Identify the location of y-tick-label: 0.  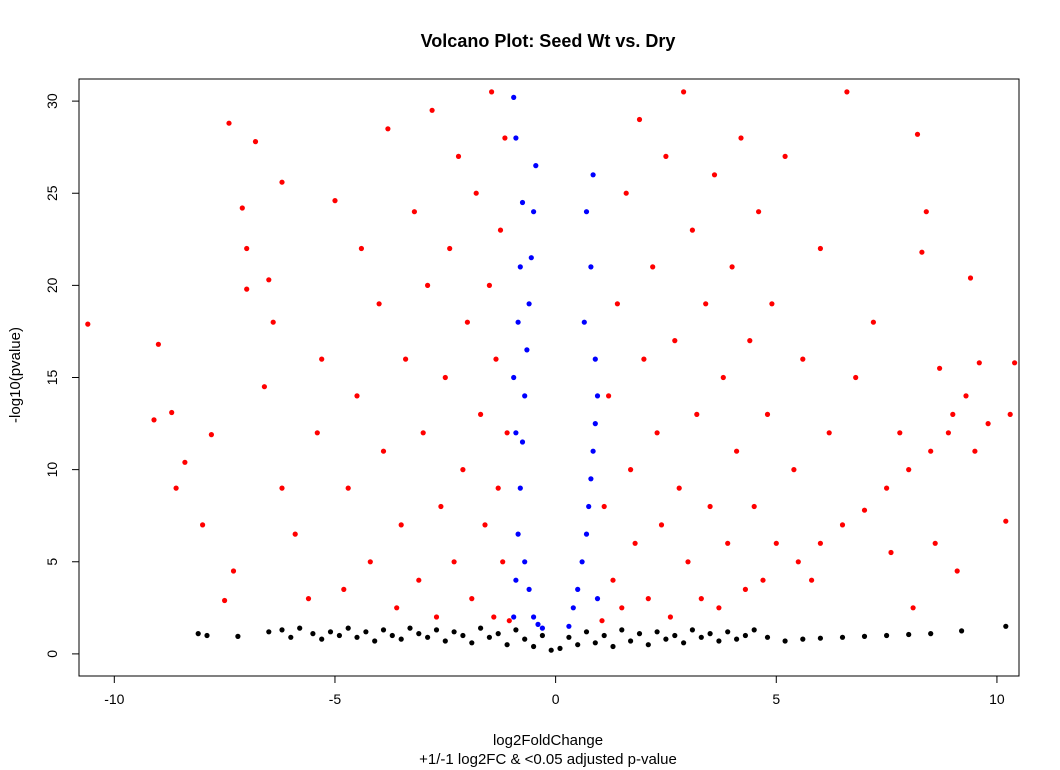
(52, 654).